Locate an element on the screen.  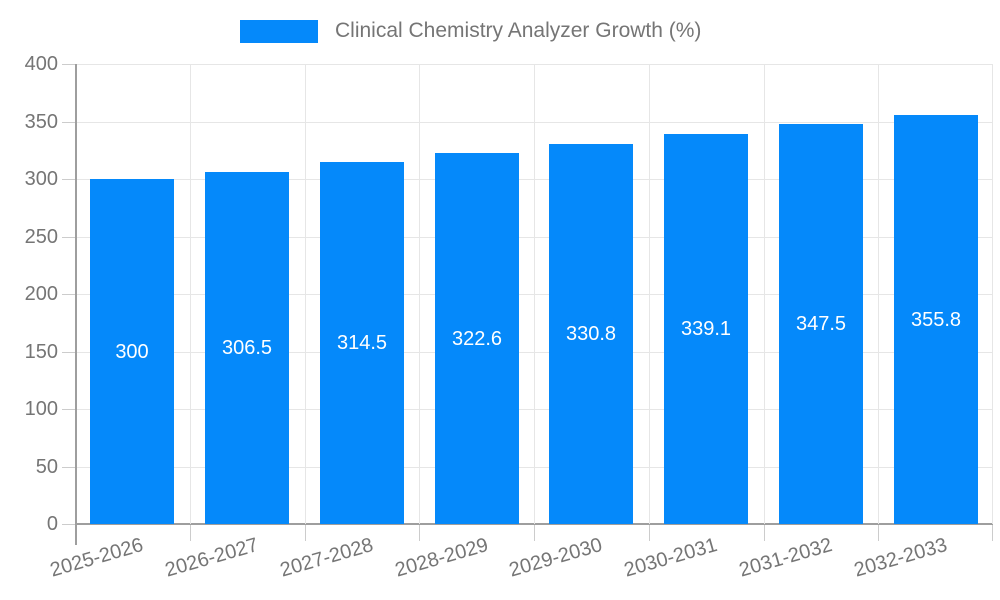
bar: 330.8 is located at coordinates (591, 334).